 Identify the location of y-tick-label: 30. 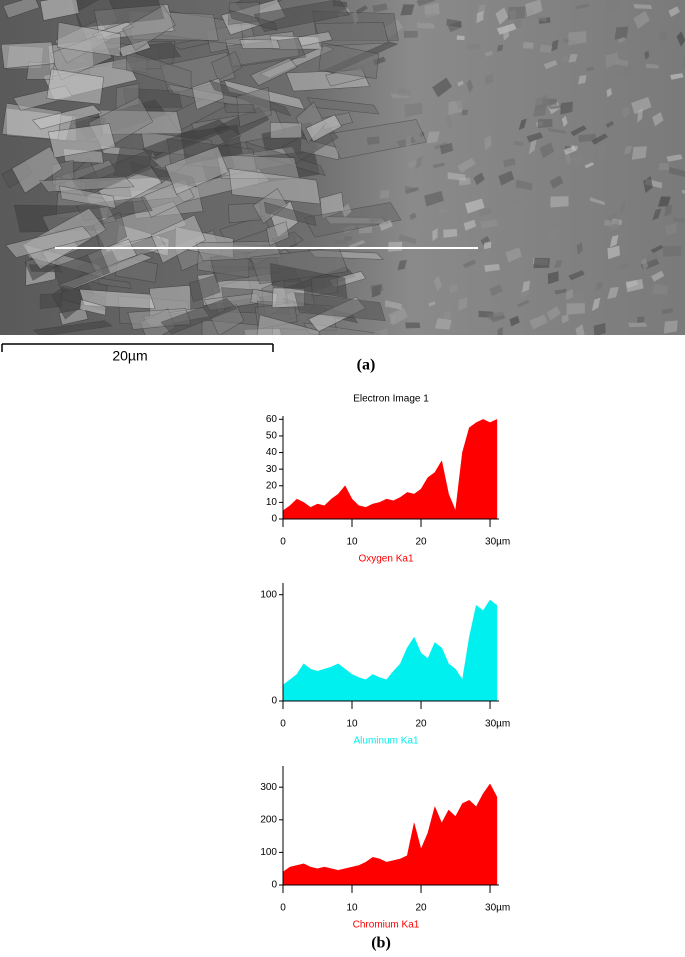
(272, 469).